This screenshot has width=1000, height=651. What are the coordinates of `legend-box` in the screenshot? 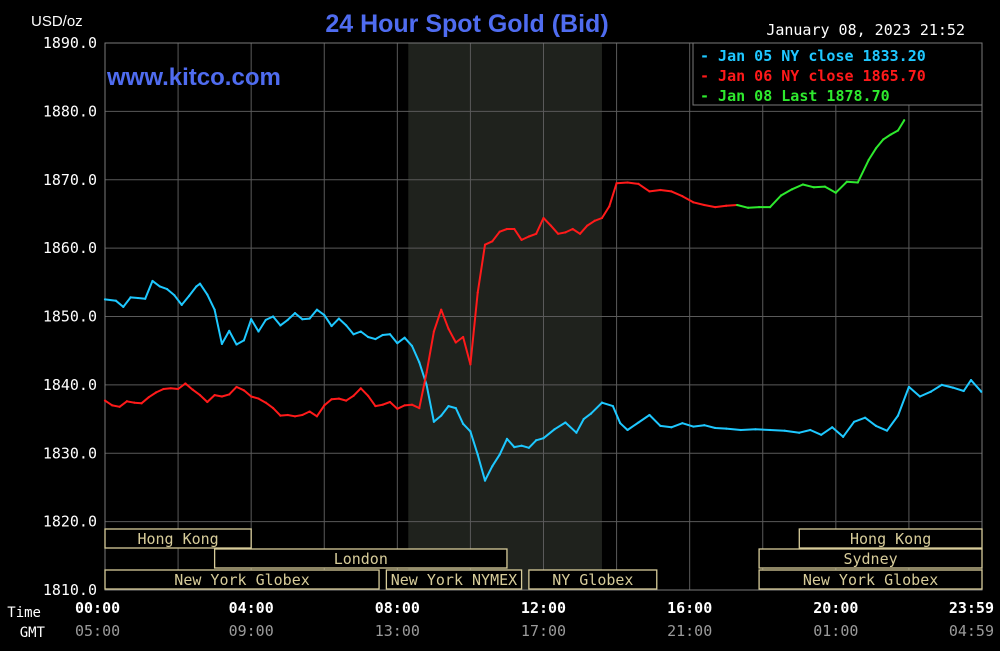 It's located at (837, 74).